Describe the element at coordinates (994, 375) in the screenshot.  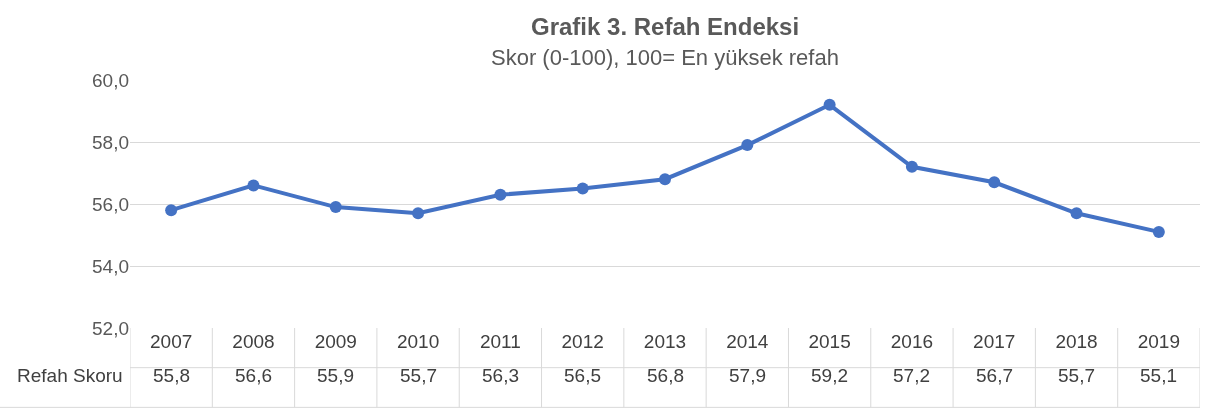
I see `data-label: 56,7` at that location.